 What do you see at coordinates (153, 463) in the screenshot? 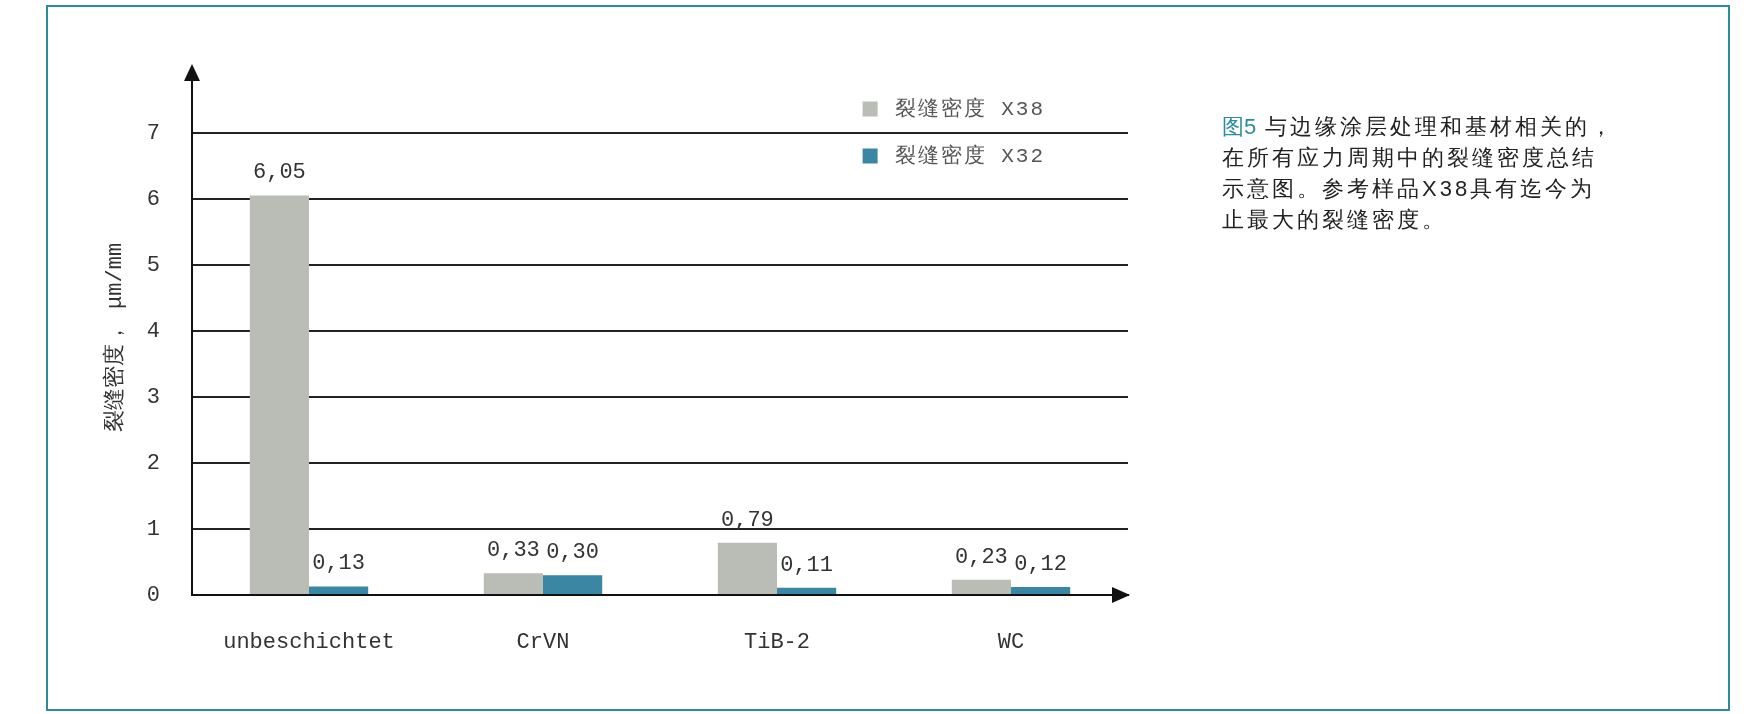
I see `y-tick-label: 2` at bounding box center [153, 463].